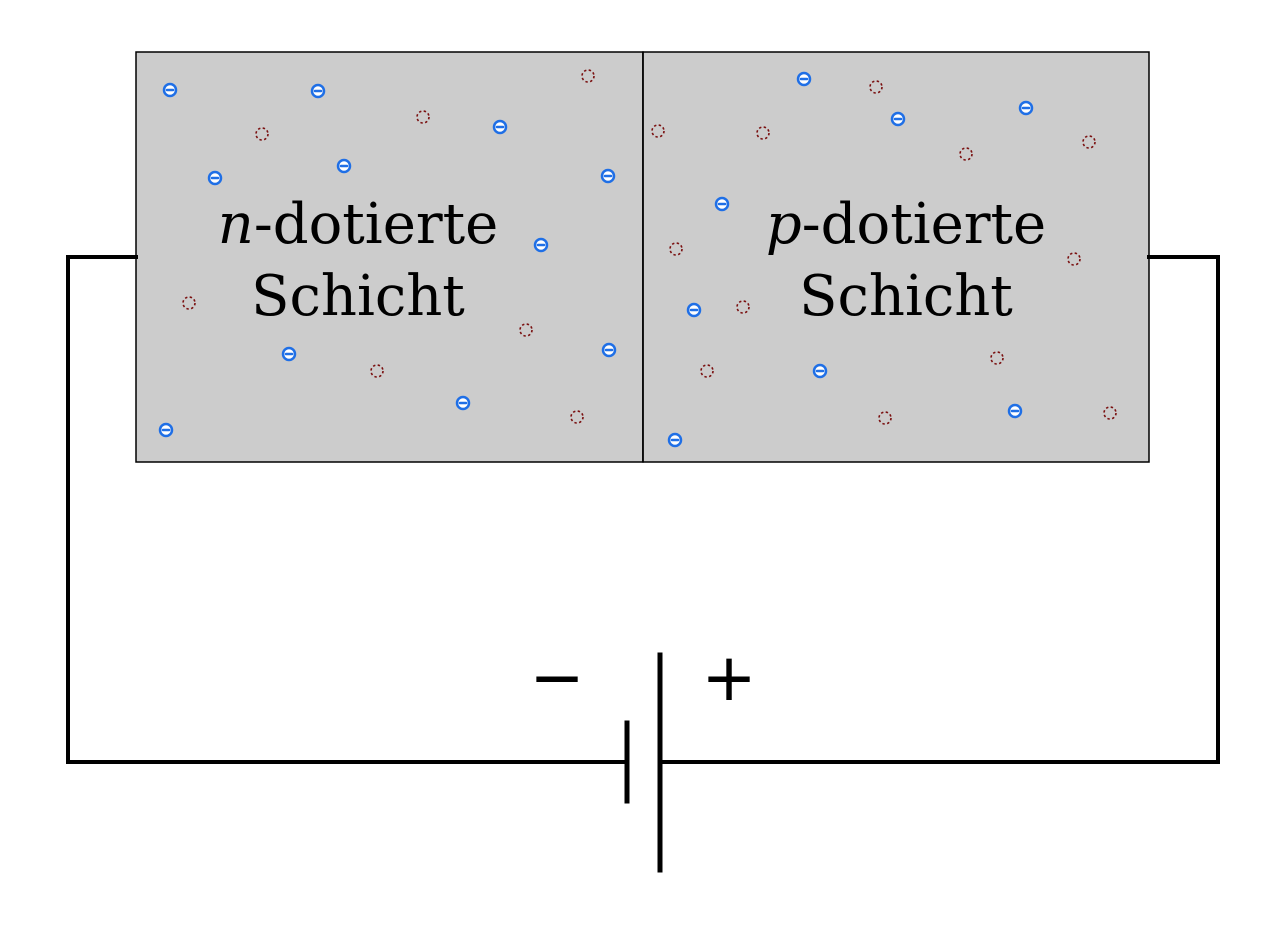 This screenshot has width=1286, height=925. What do you see at coordinates (728, 677) in the screenshot?
I see `battery-plus-sign: +` at bounding box center [728, 677].